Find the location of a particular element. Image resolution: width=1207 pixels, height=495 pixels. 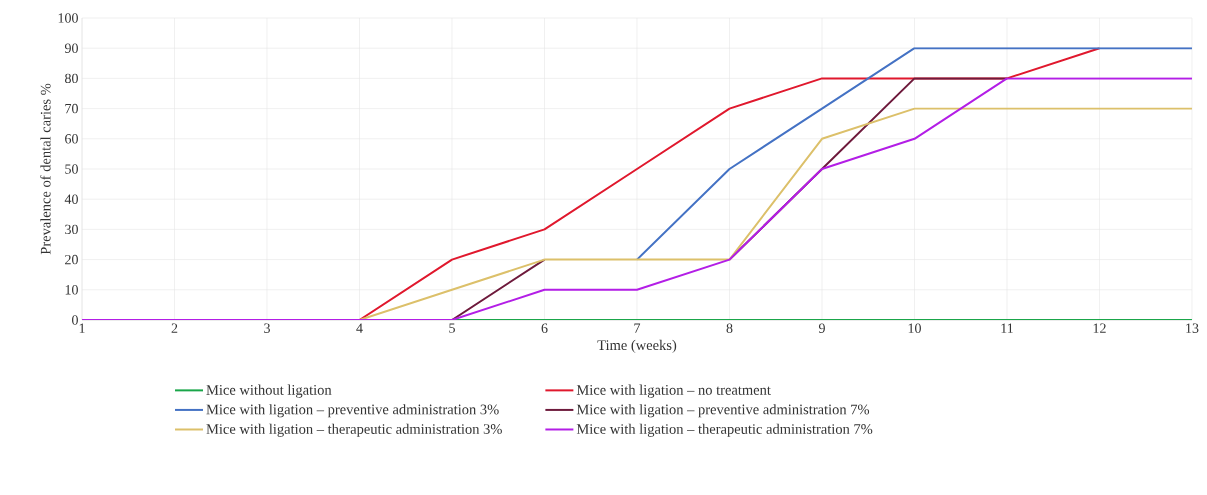

y-tick-label: 80 is located at coordinates (71, 78).